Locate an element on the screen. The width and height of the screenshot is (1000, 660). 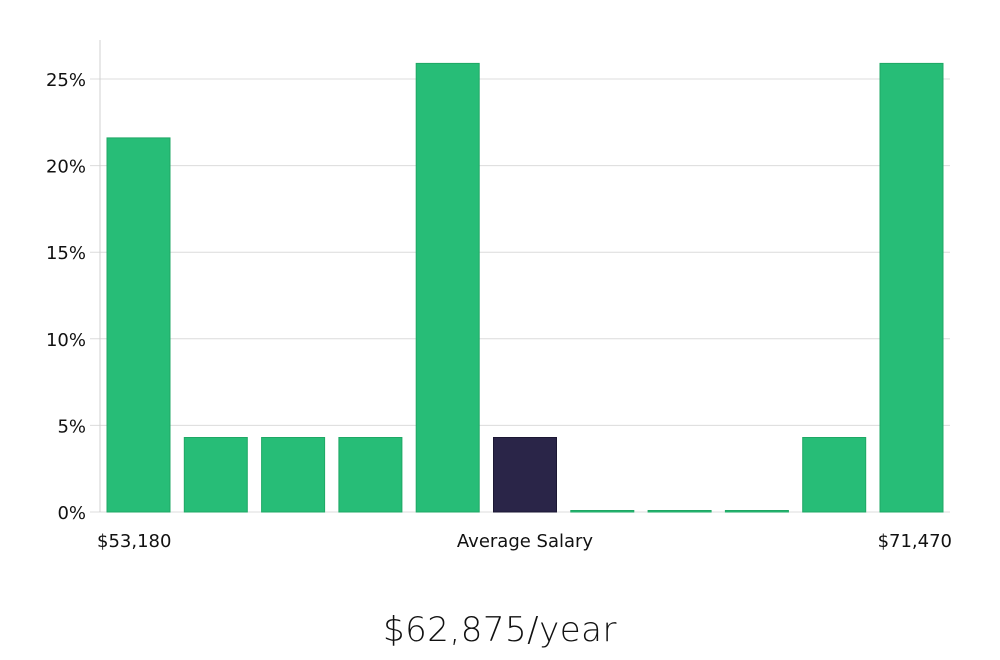
y-tick-label: 25% is located at coordinates (66, 80).